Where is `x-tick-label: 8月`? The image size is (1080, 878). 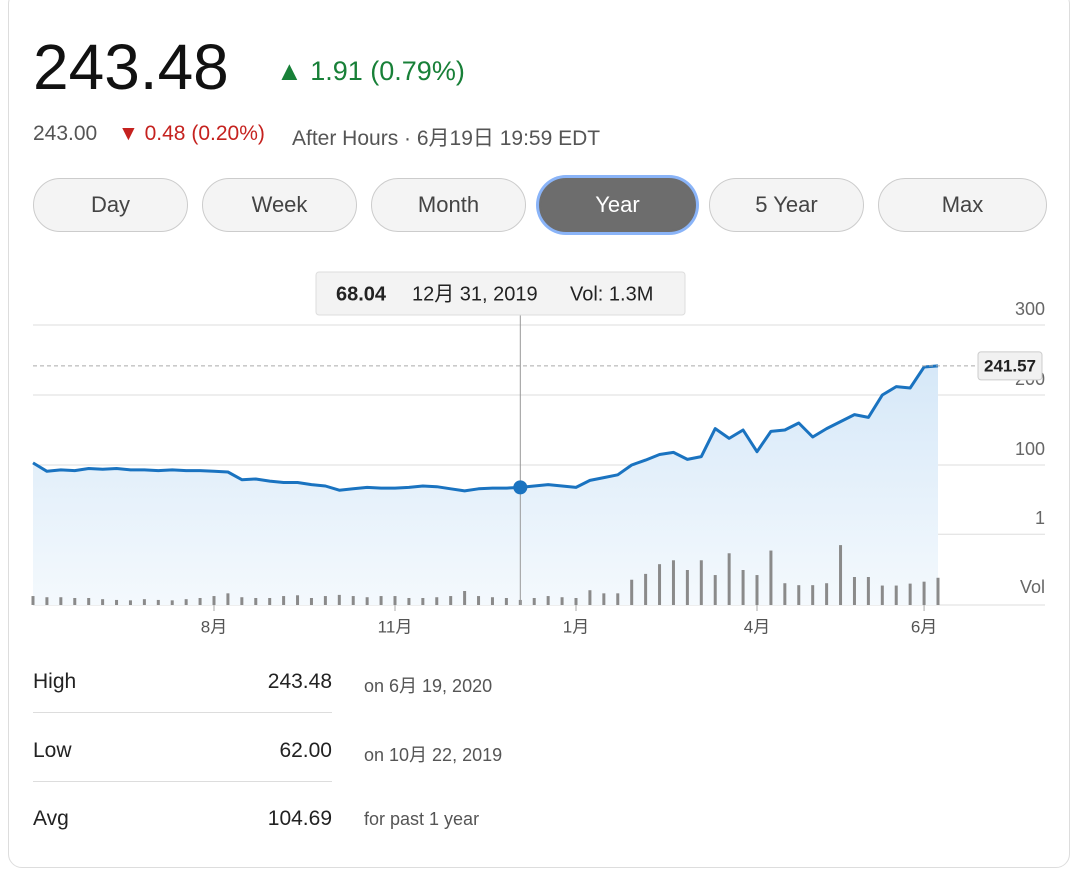
x-tick-label: 8月 is located at coordinates (214, 626).